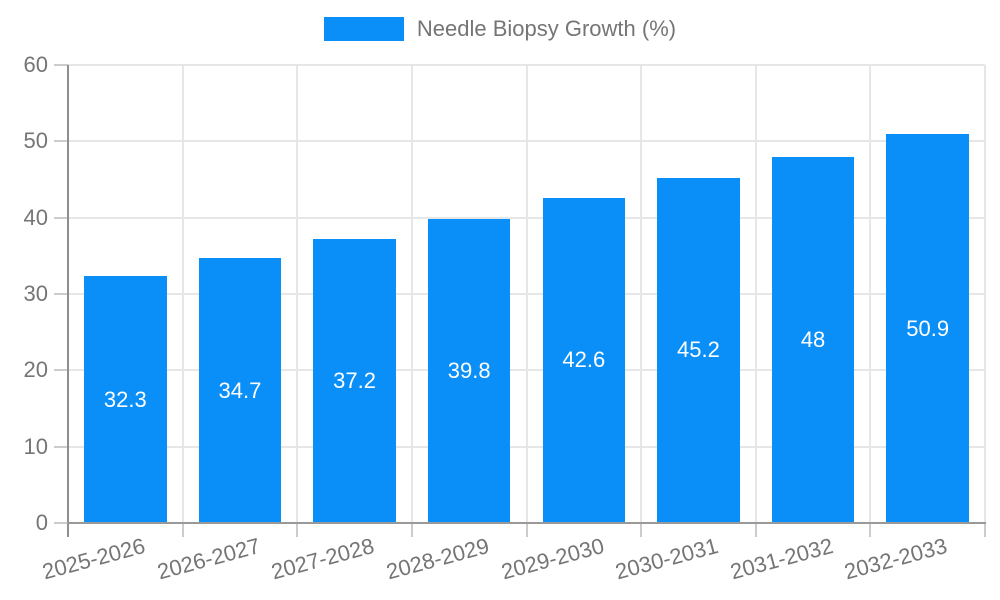 The height and width of the screenshot is (600, 1000). Describe the element at coordinates (35, 217) in the screenshot. I see `y-axis-label: 40` at that location.